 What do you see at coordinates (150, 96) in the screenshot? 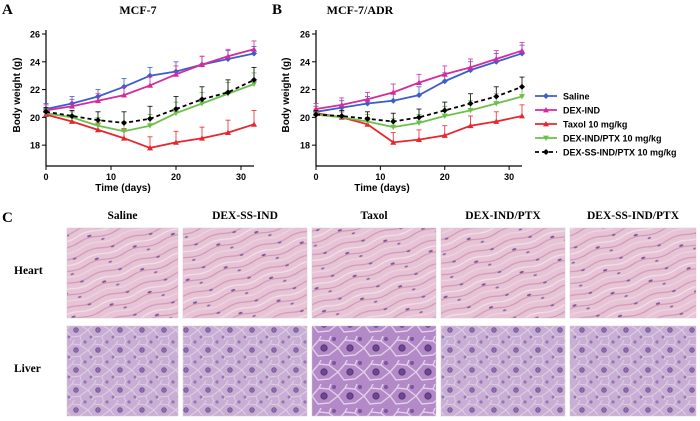
I see `series-dex-ss-ind-ptx` at bounding box center [150, 96].